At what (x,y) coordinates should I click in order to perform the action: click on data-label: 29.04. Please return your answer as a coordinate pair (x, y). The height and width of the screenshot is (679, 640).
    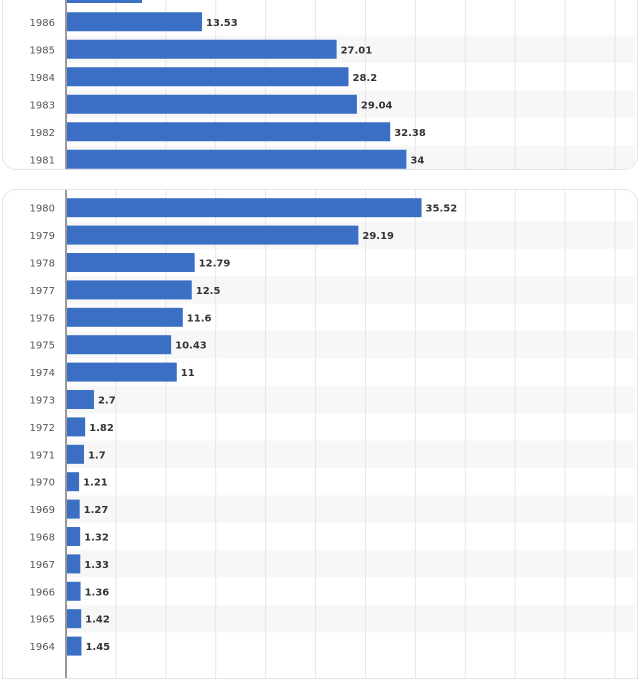
    Looking at the image, I should click on (377, 105).